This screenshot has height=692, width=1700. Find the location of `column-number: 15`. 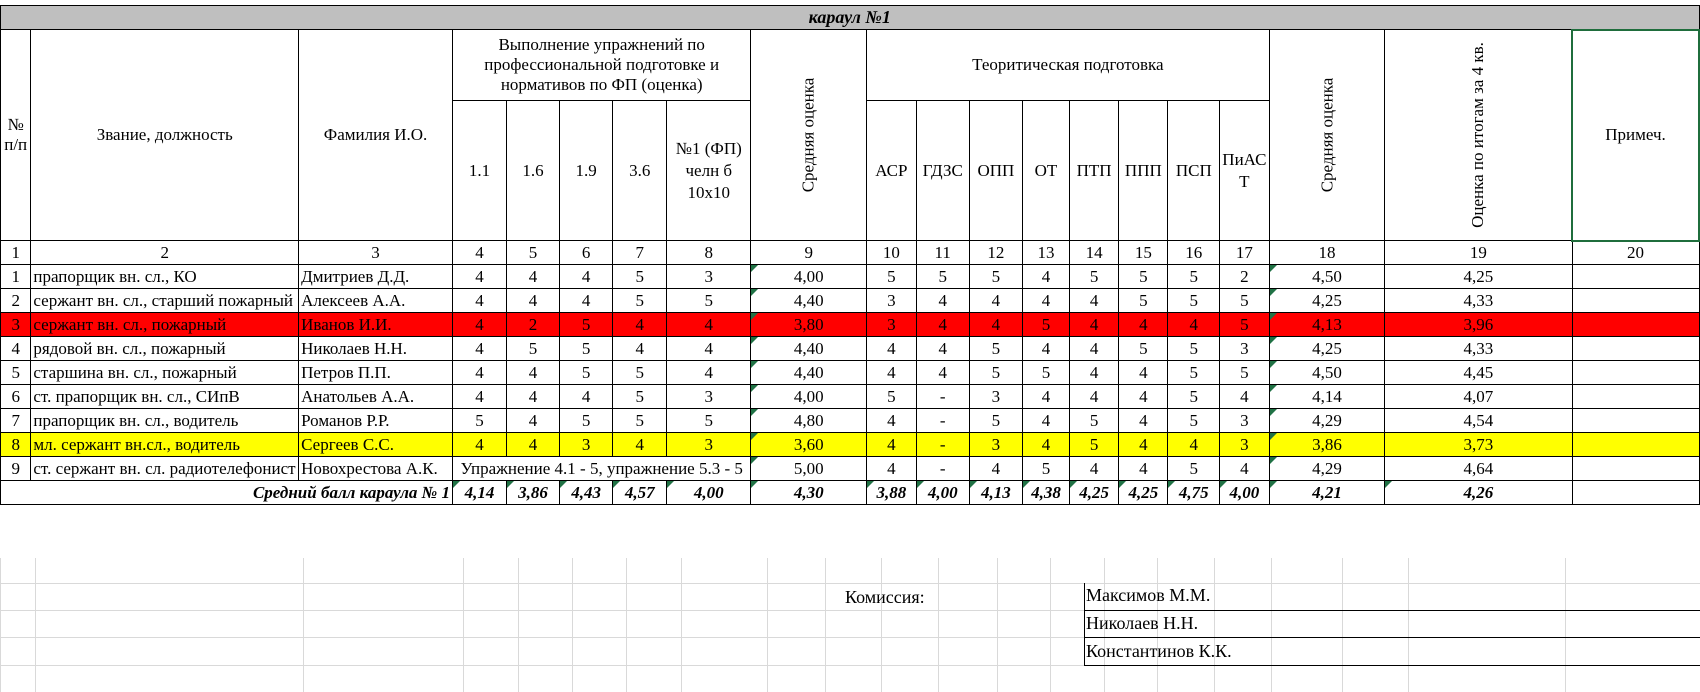

column-number: 15 is located at coordinates (1143, 252).